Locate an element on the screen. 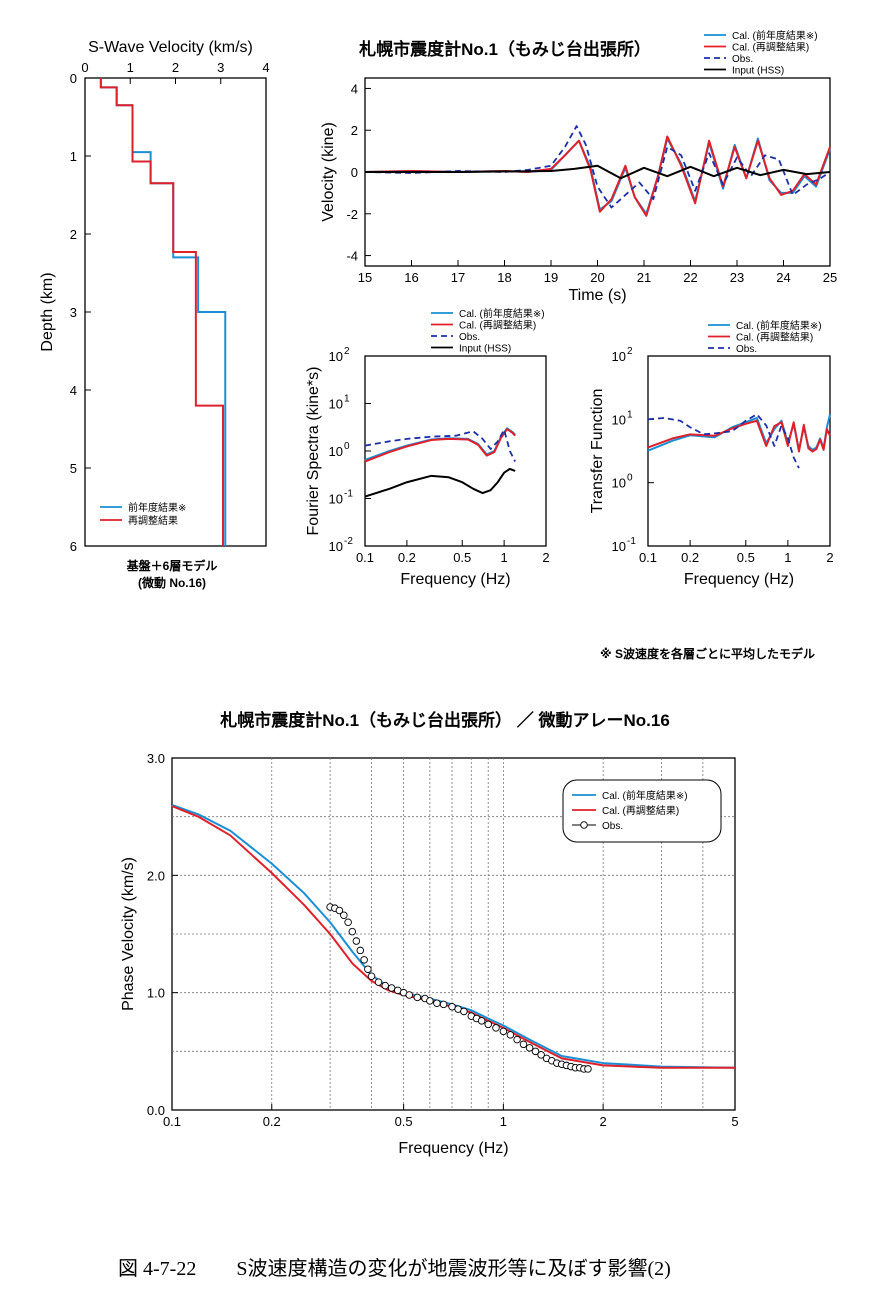 This screenshot has width=870, height=1307. y-tick-label: 3.0 is located at coordinates (156, 758).